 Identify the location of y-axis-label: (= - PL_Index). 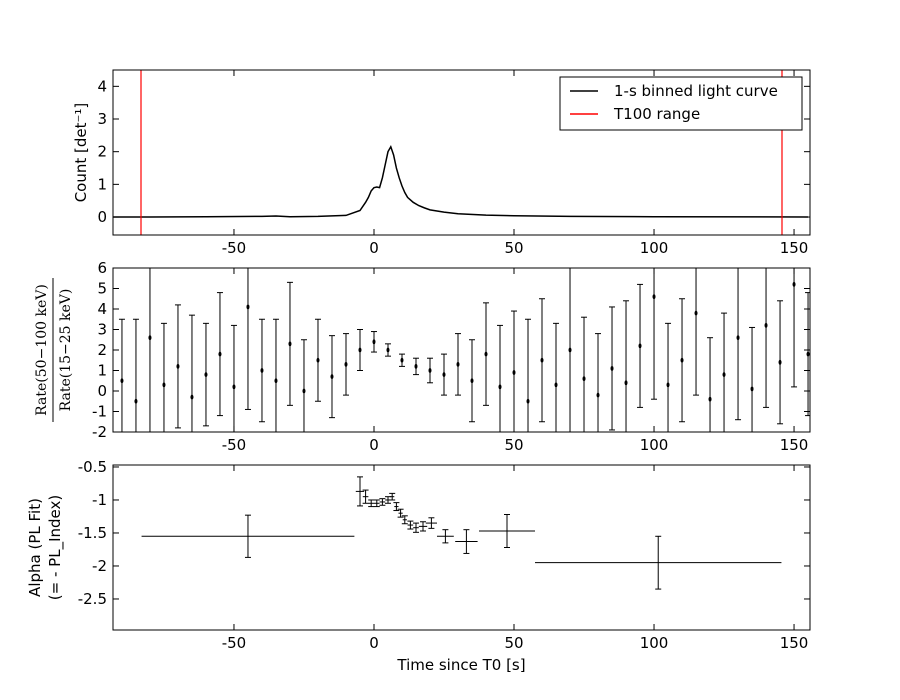
(55, 547).